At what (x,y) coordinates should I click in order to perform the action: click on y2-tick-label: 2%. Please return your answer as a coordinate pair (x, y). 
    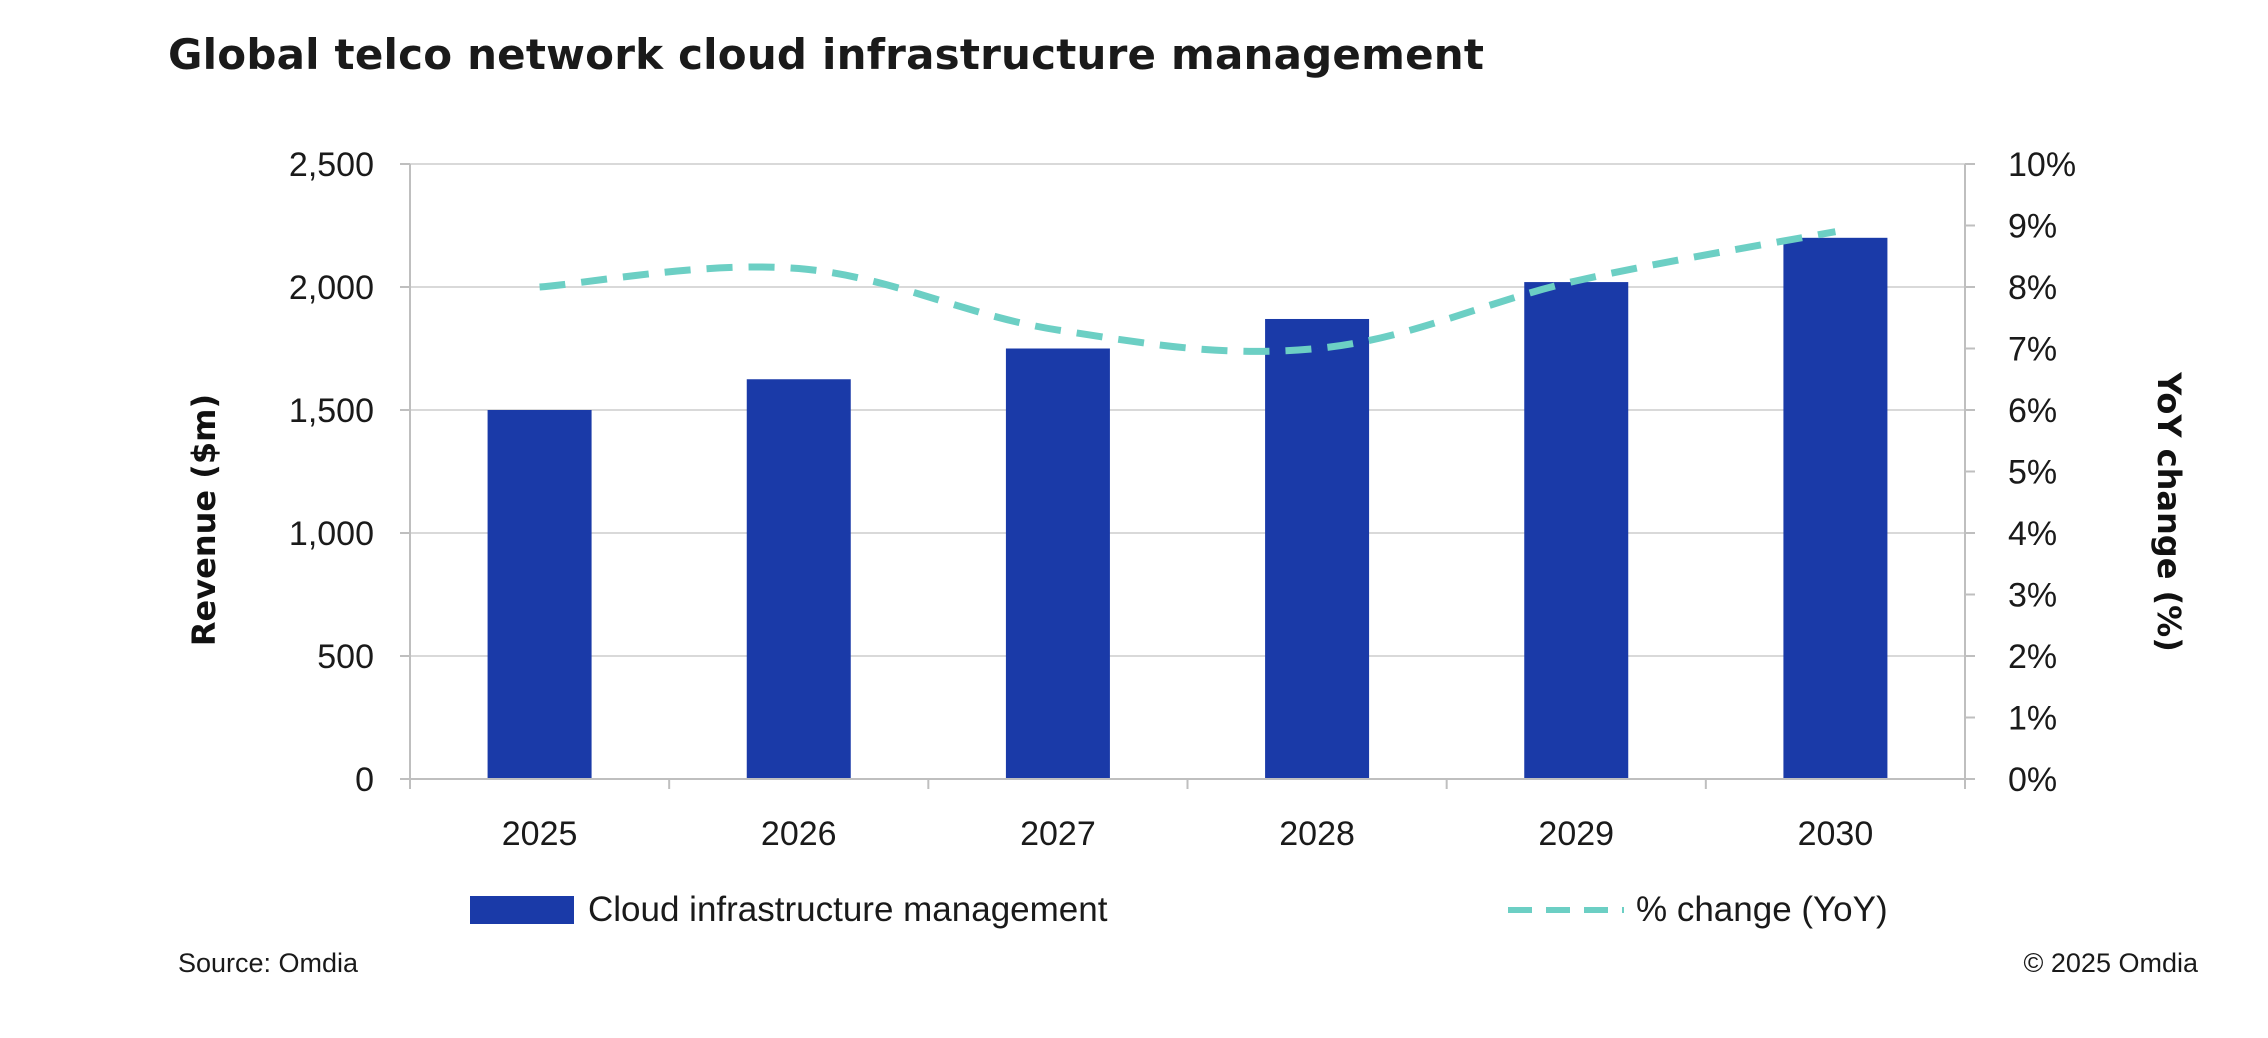
    Looking at the image, I should click on (2032, 657).